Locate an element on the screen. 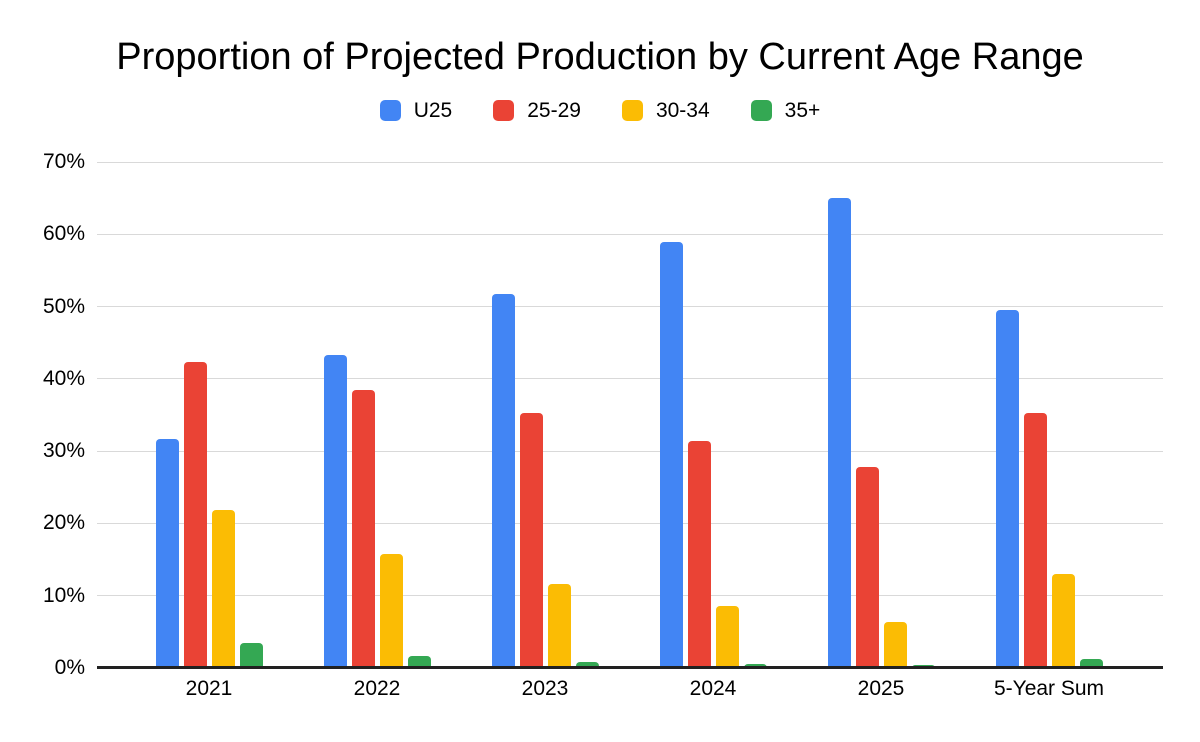  bar-25-29-2022 is located at coordinates (363, 529).